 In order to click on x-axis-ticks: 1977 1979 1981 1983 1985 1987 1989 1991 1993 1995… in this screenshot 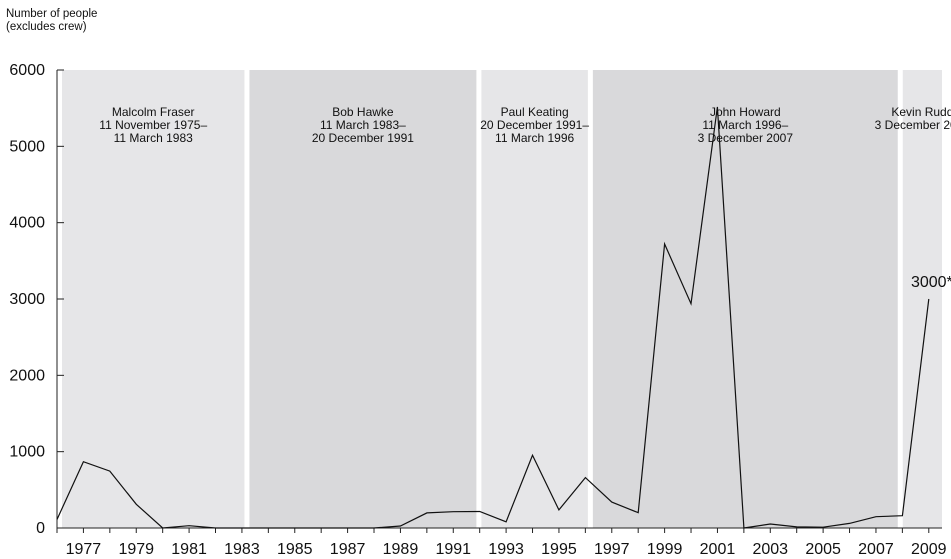, I will do `click(501, 543)`.